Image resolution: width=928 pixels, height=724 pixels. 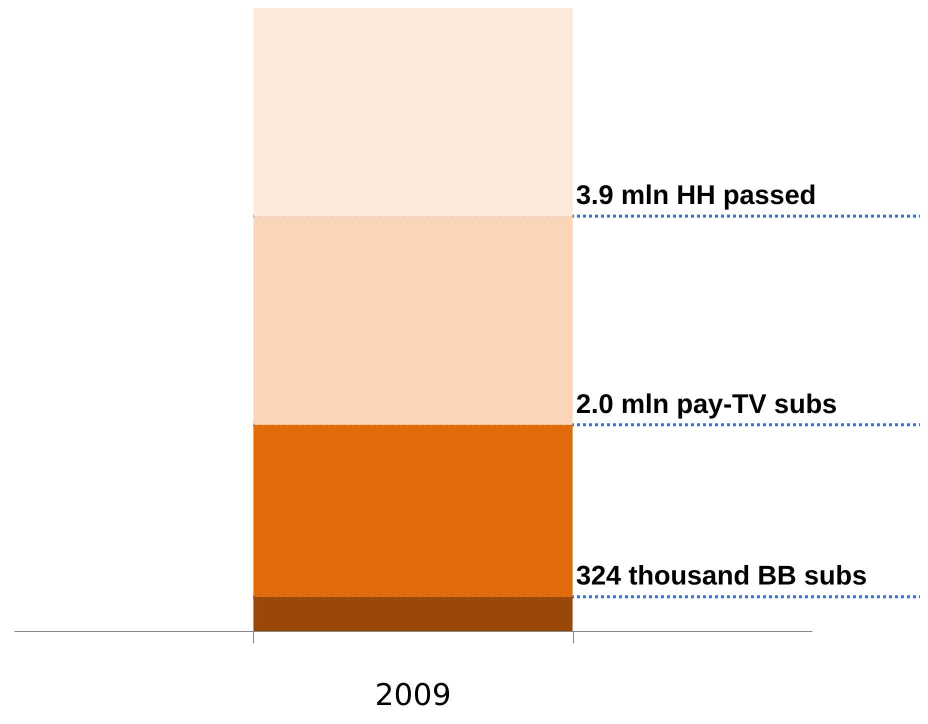 What do you see at coordinates (696, 195) in the screenshot?
I see `ref-line-label: 3.9 mln HH passed` at bounding box center [696, 195].